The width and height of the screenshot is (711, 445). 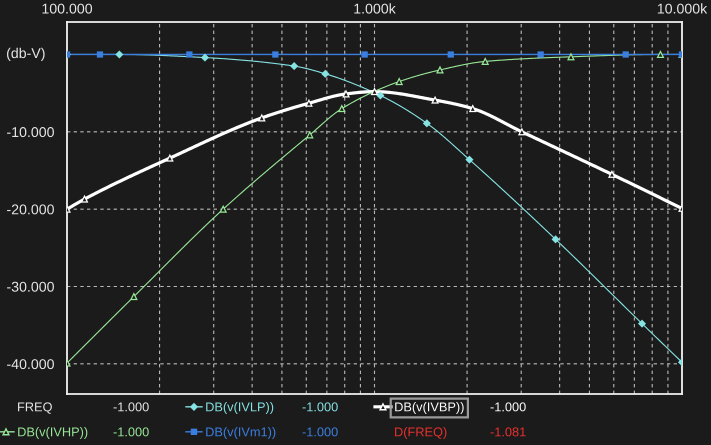 What do you see at coordinates (30, 364) in the screenshot?
I see `y-tick-label: -40.000` at bounding box center [30, 364].